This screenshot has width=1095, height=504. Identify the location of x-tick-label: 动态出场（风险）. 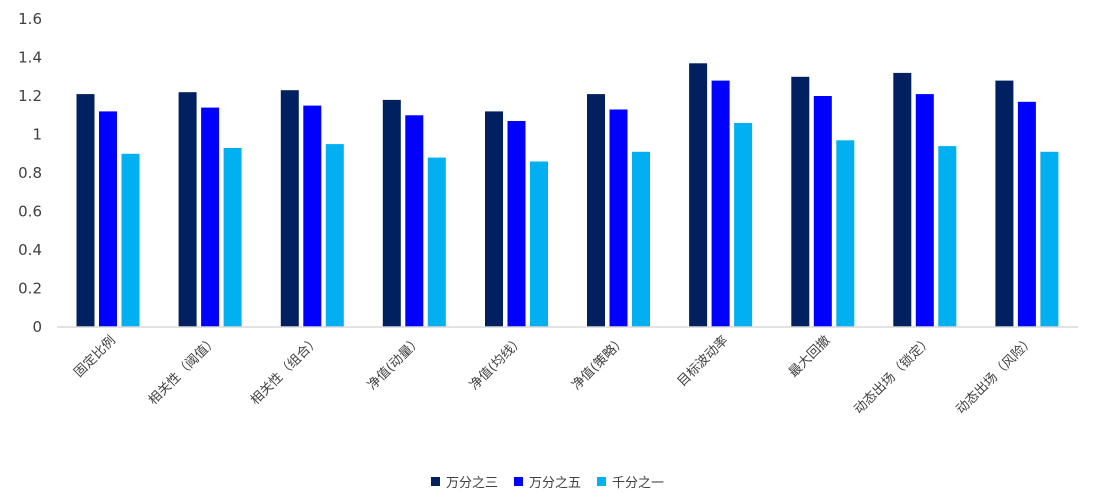
(996, 375).